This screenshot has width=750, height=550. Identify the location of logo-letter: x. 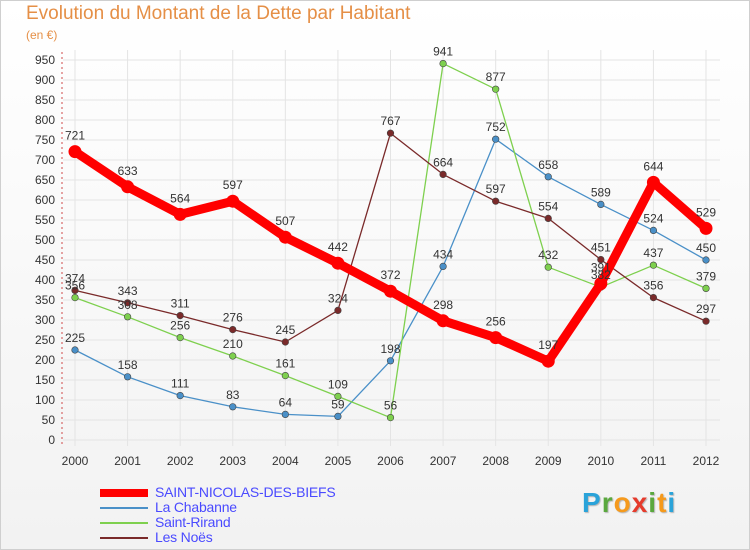
(640, 502).